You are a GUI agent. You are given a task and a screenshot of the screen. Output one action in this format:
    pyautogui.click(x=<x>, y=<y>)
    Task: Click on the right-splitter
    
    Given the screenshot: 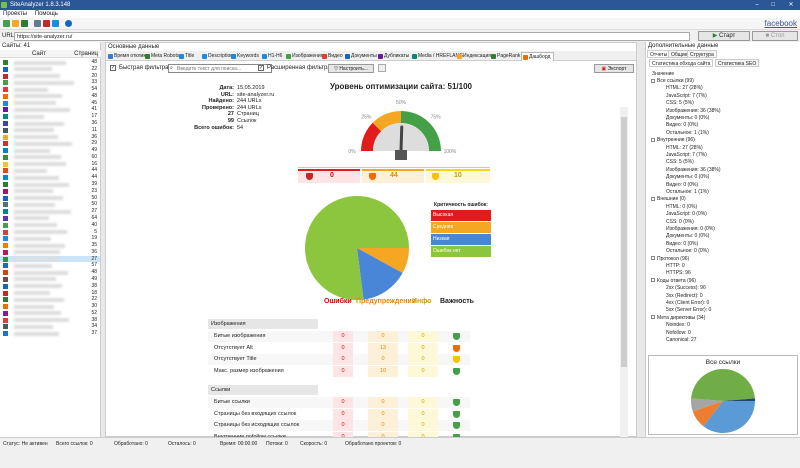 What is the action you would take?
    pyautogui.click(x=641, y=239)
    